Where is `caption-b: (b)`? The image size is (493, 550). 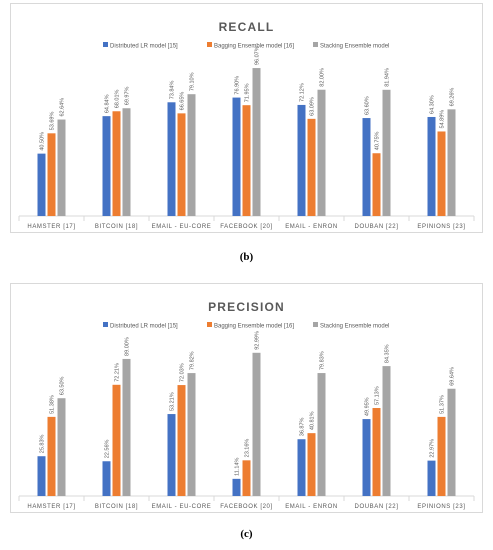
caption-b: (b) is located at coordinates (246, 257).